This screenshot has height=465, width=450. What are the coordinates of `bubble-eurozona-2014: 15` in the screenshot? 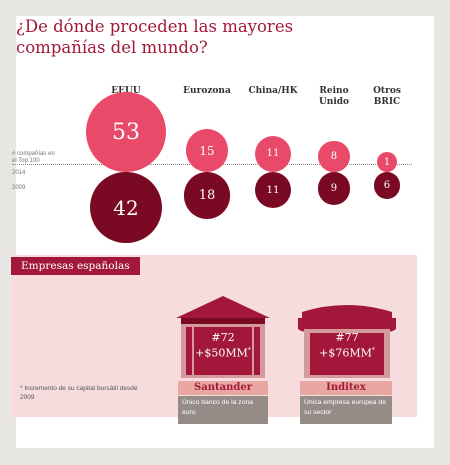 It's located at (207, 150).